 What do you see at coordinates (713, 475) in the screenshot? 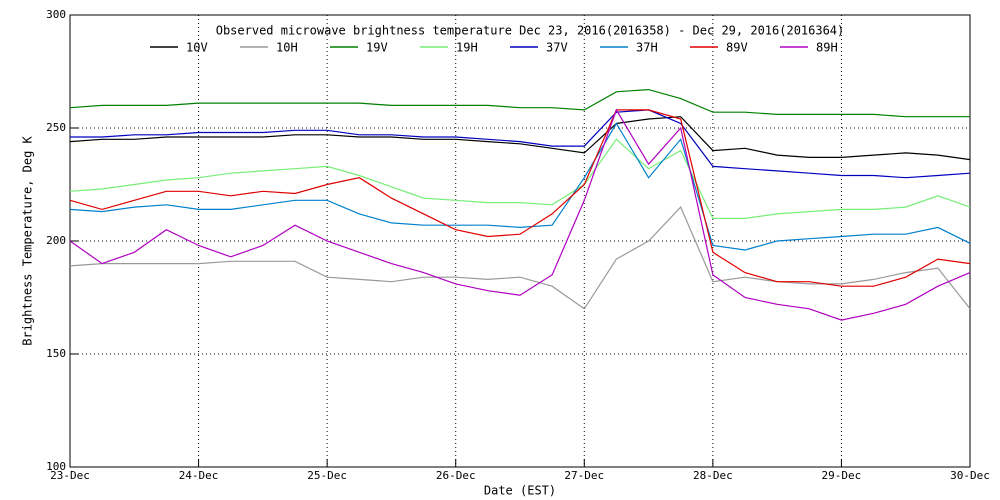
I see `x-tick-label: 28-Dec` at bounding box center [713, 475].